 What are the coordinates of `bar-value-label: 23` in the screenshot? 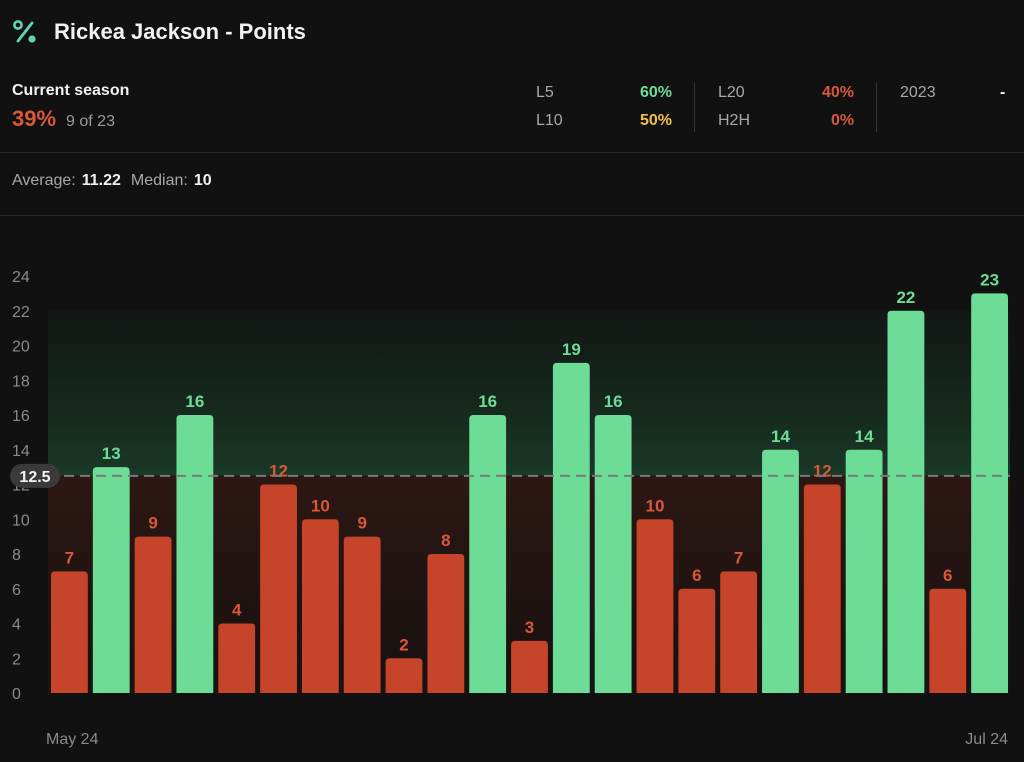 It's located at (989, 279).